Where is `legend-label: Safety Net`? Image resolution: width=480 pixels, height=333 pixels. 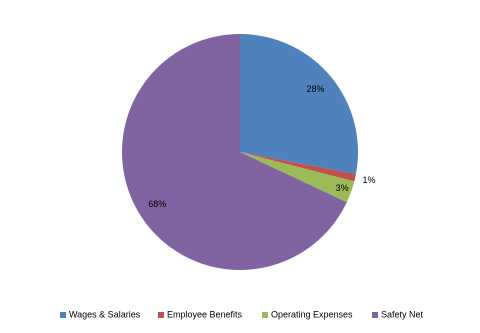 legend-label: Safety Net is located at coordinates (402, 314).